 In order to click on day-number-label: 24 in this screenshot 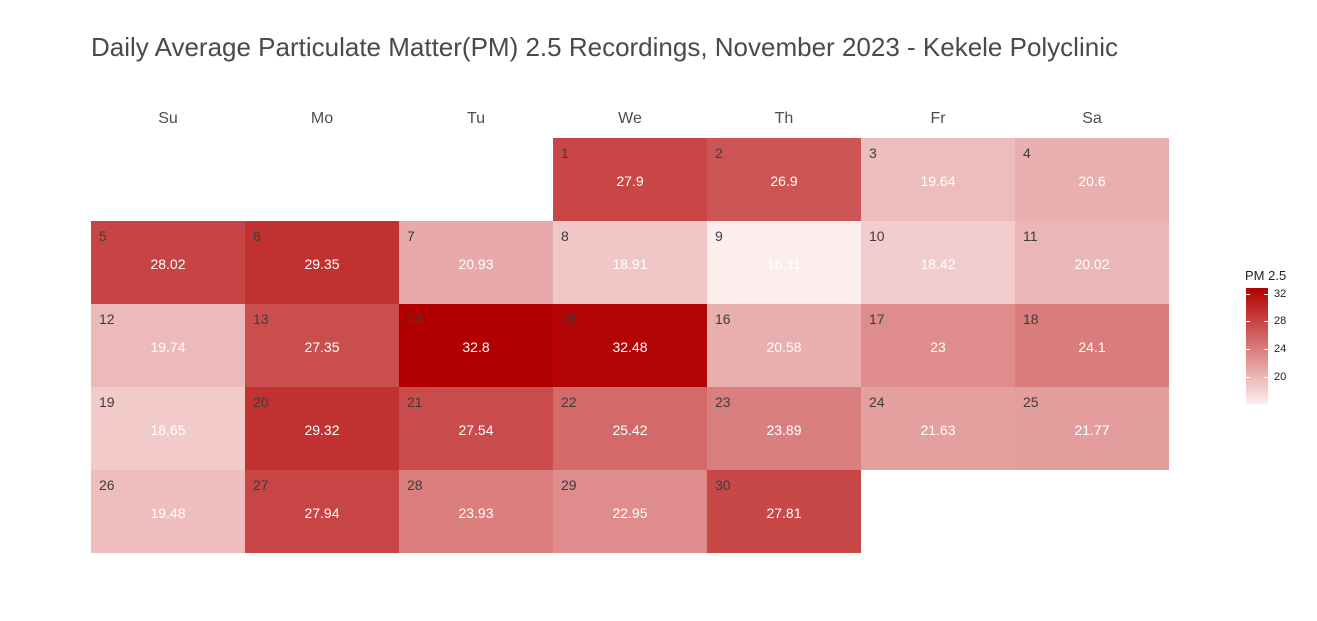, I will do `click(877, 402)`.